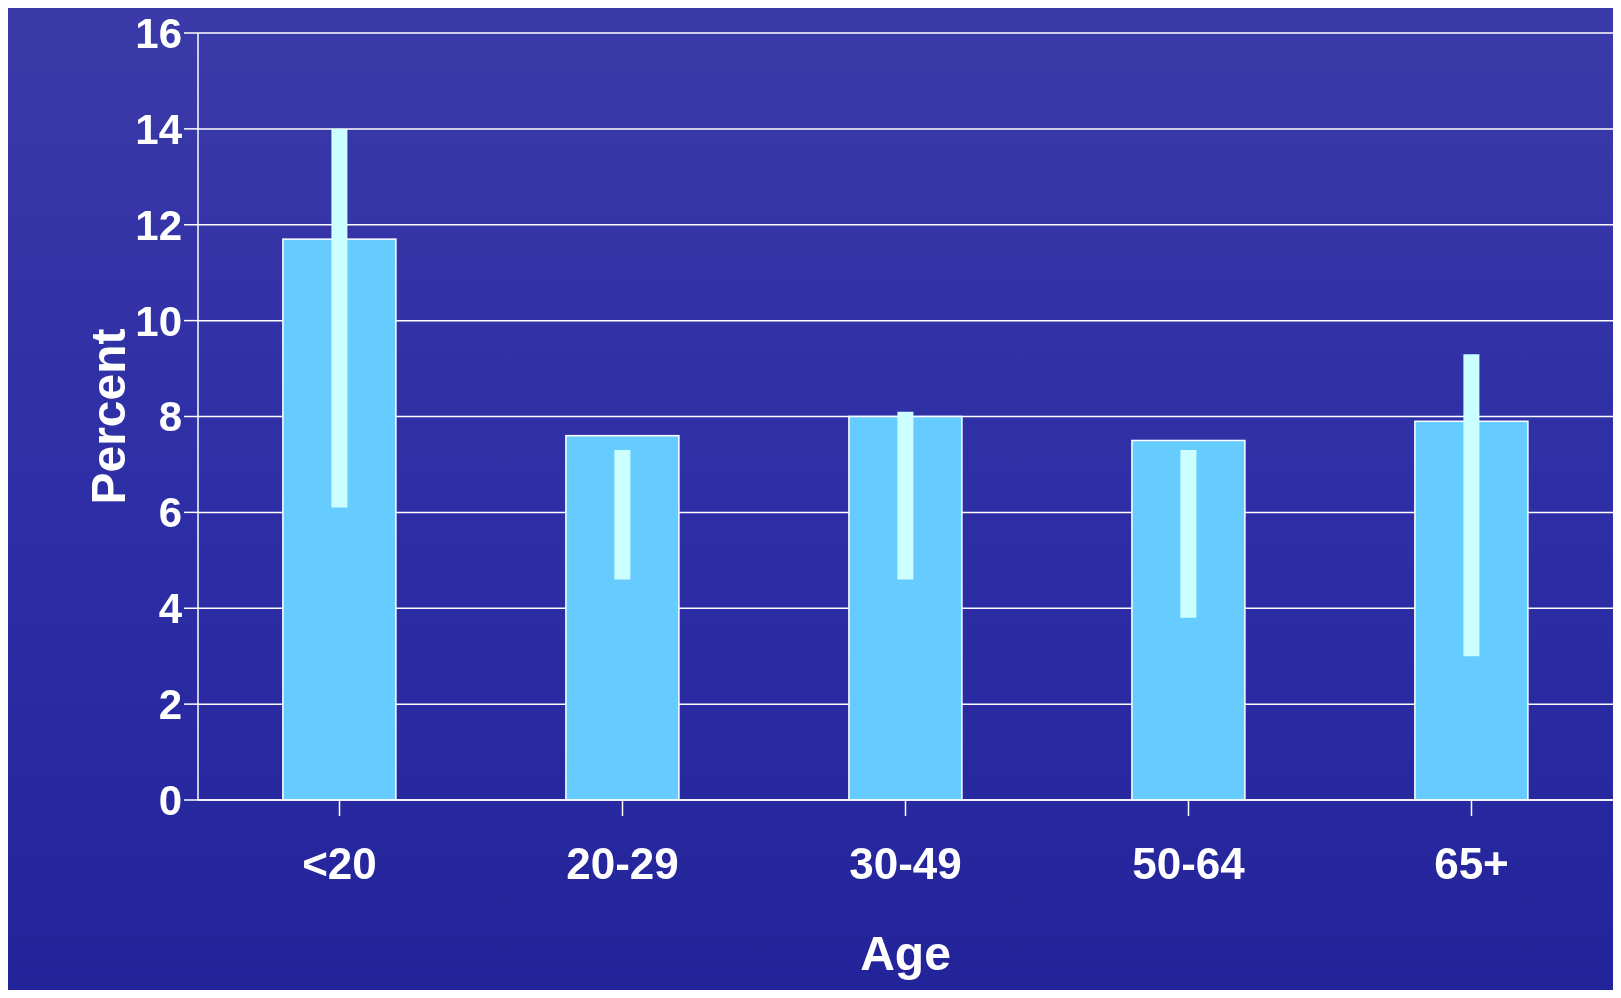  Describe the element at coordinates (159, 129) in the screenshot. I see `y-tick-label: 14` at that location.